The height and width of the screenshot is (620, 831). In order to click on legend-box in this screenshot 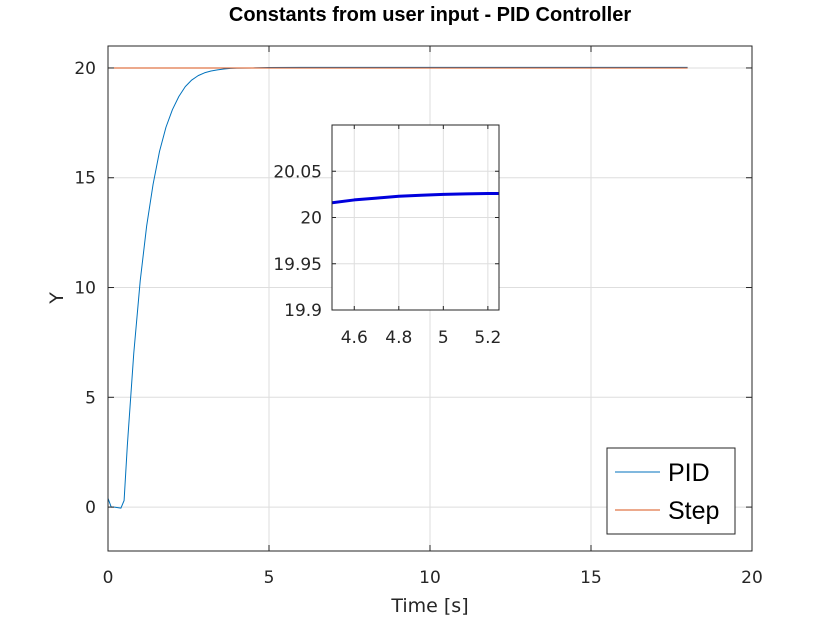, I will do `click(671, 491)`.